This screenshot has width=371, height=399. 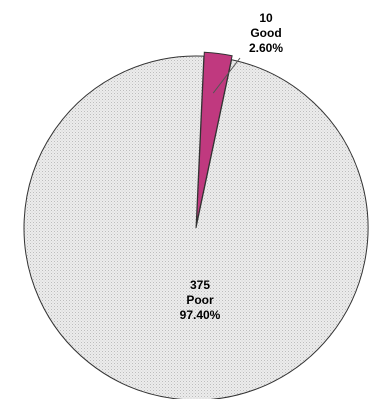 I want to click on poor-name-label: Poor, so click(x=200, y=300).